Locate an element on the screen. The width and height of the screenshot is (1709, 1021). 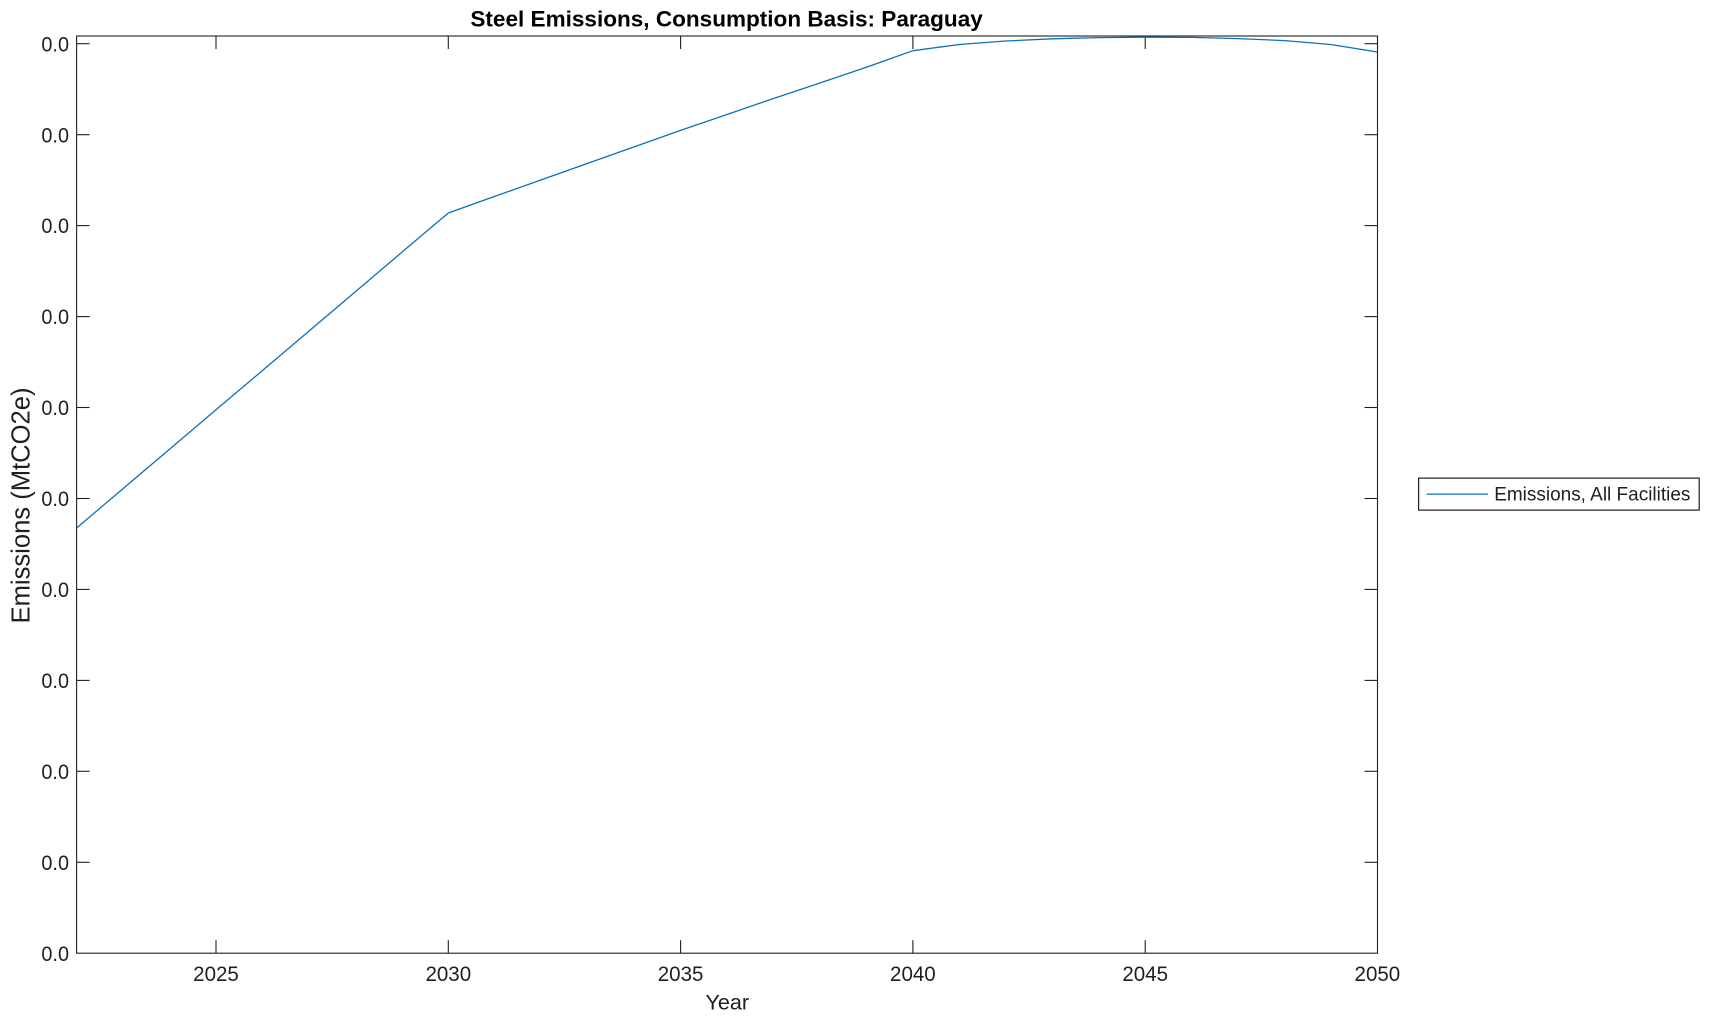
svg-text: 2030 is located at coordinates (448, 974).